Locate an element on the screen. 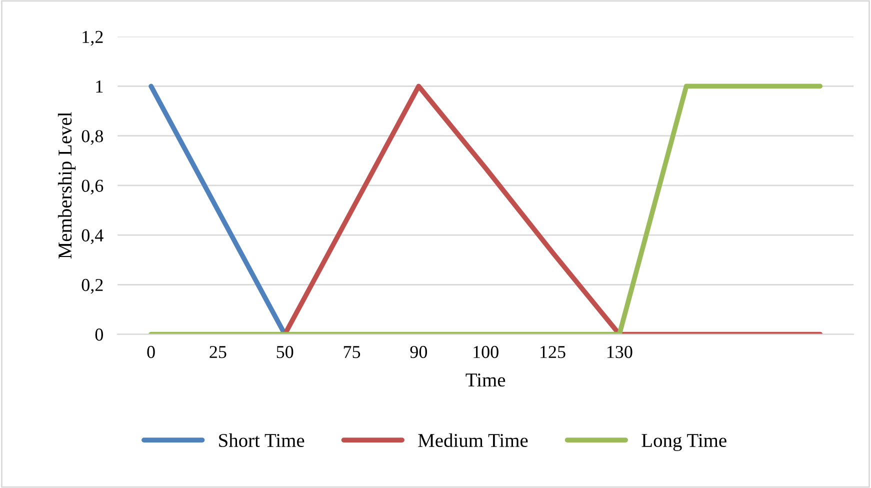 The height and width of the screenshot is (488, 871). x-tick-label: 75 is located at coordinates (352, 352).